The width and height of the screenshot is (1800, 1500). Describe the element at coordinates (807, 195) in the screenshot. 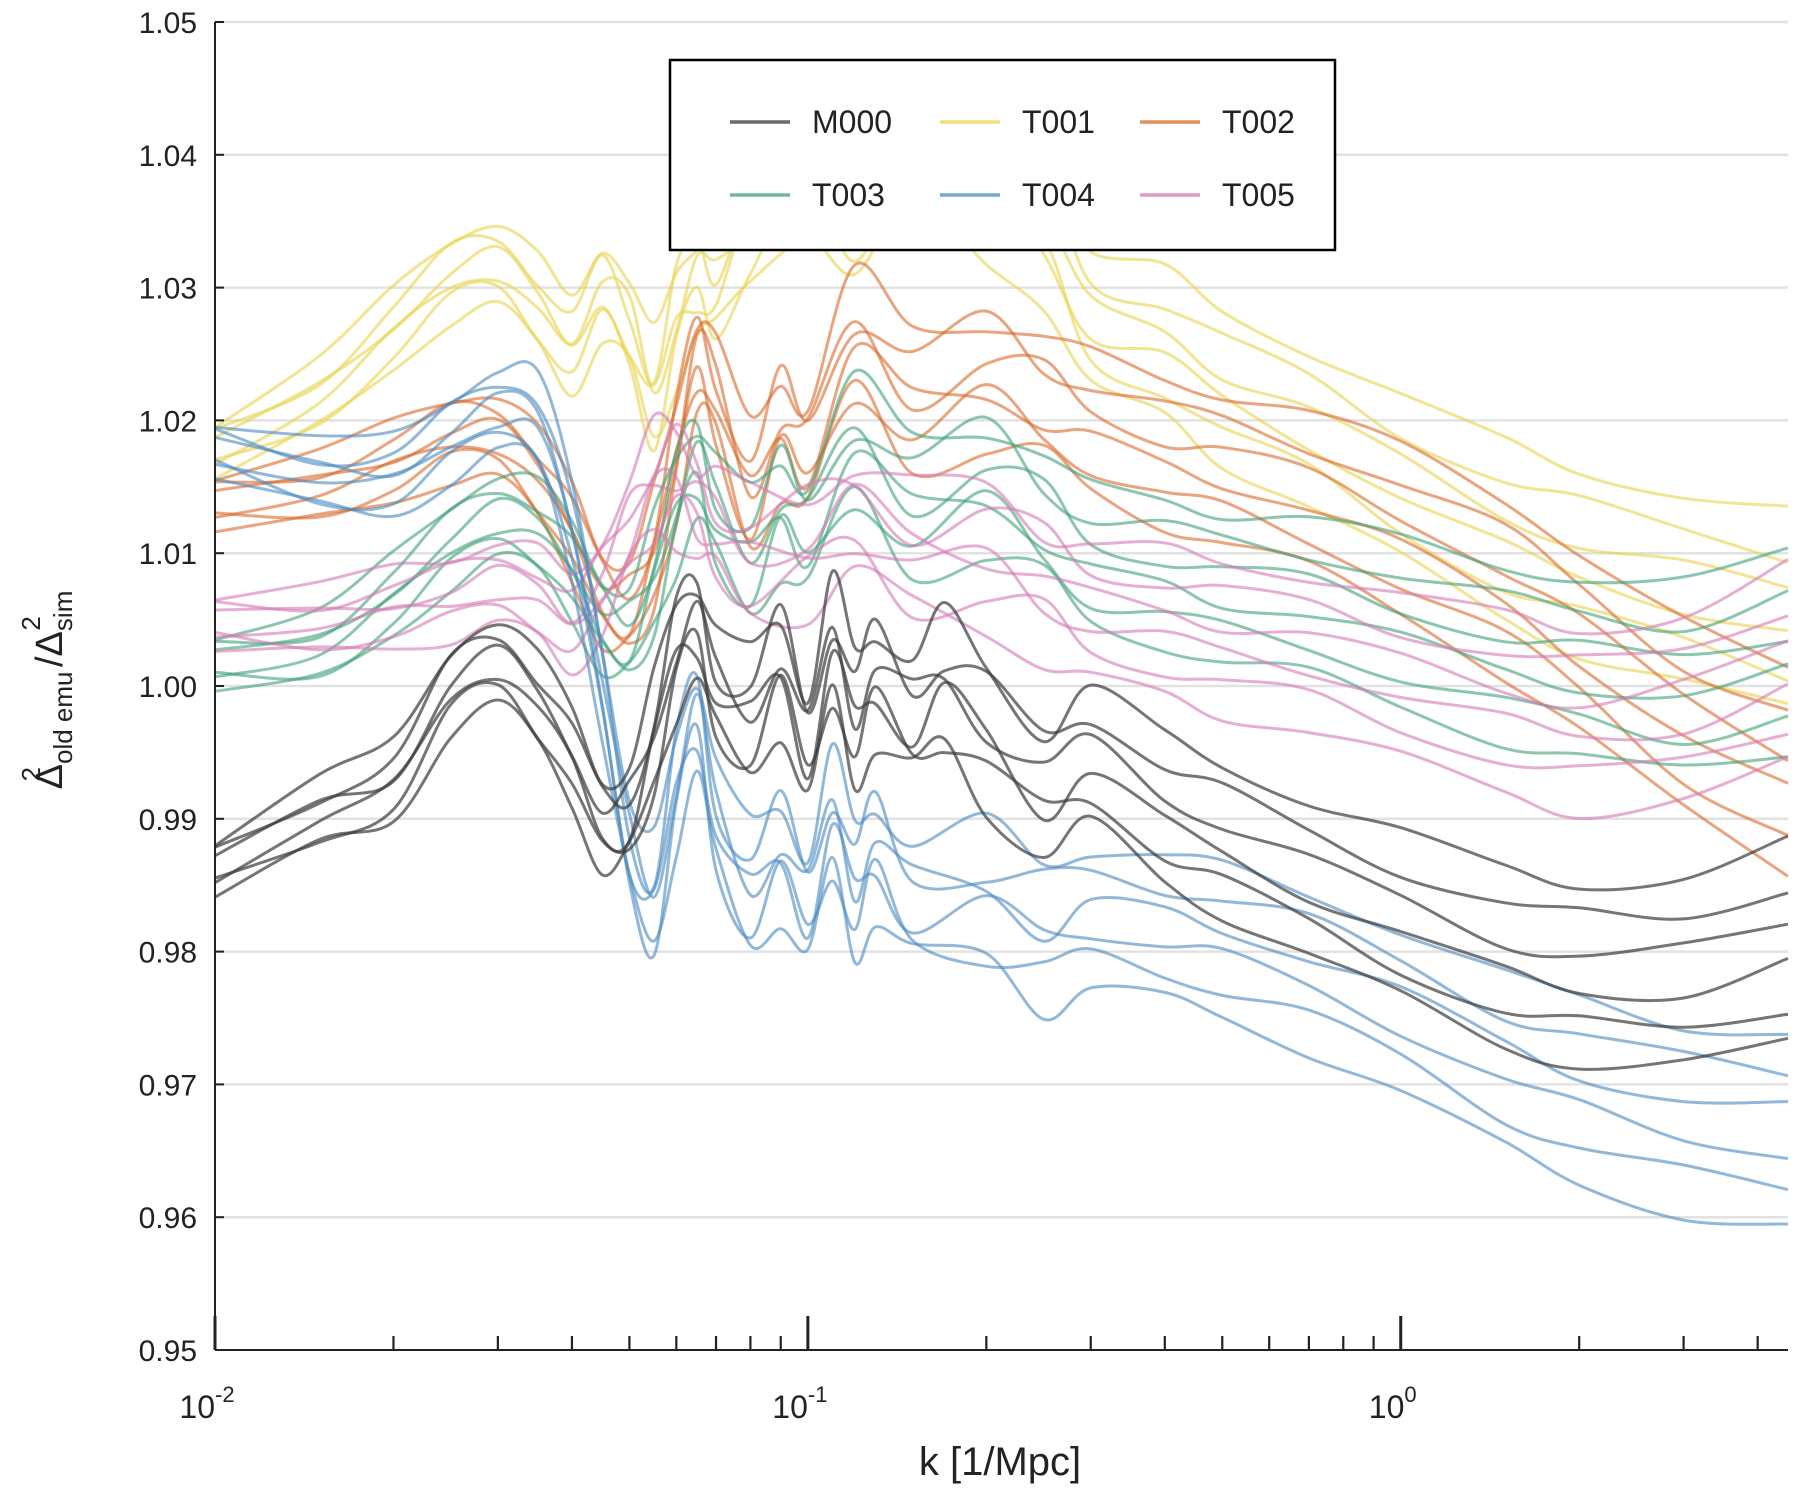

I see `legend-item-T003: T003` at that location.